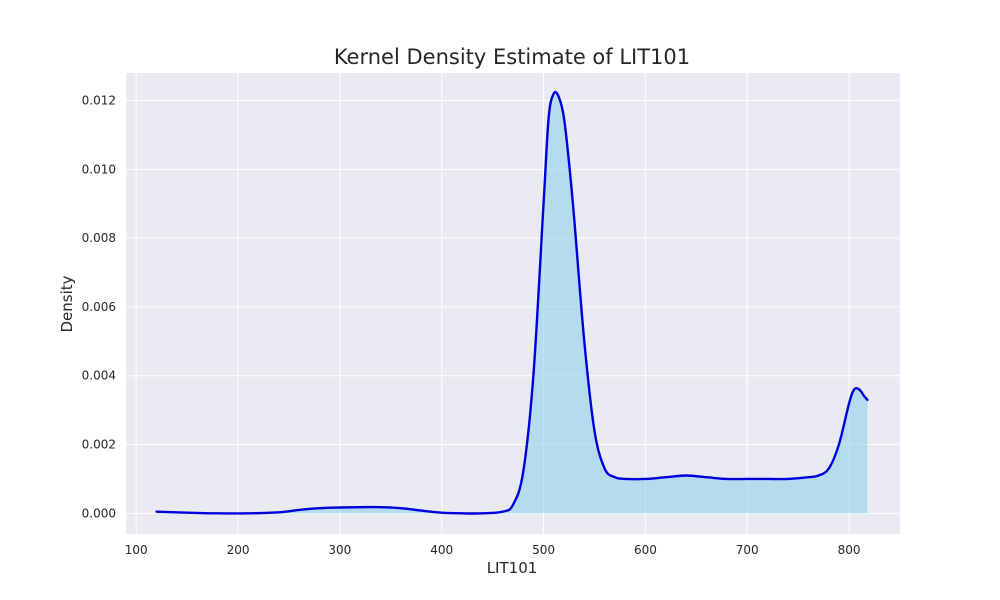 The image size is (1000, 600). Describe the element at coordinates (67, 303) in the screenshot. I see `y-axis-label: Density` at that location.